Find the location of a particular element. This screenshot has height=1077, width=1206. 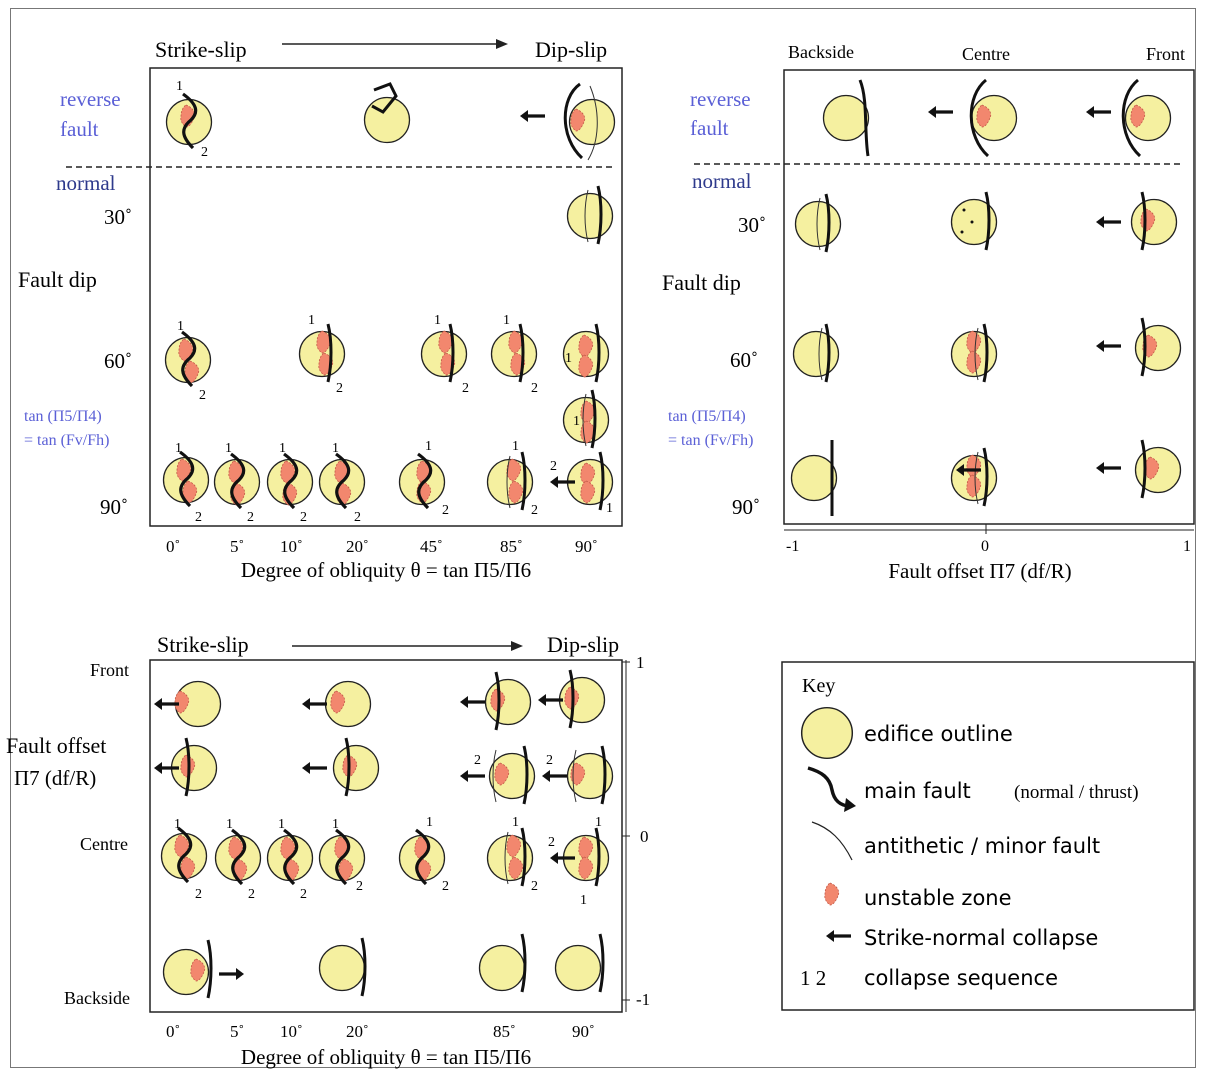

key-main-fault-label: main fault is located at coordinates (917, 791).